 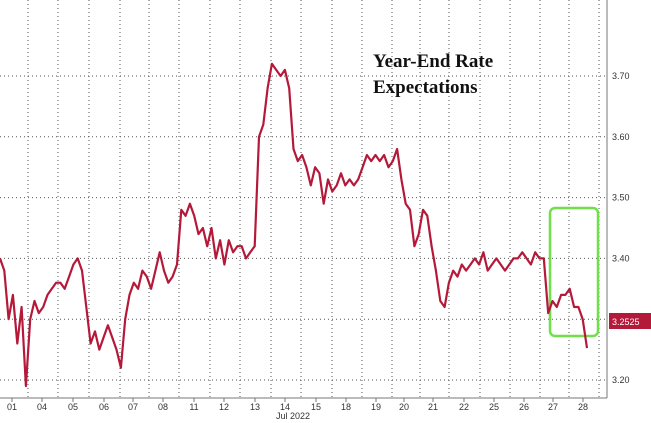 What do you see at coordinates (297, 405) in the screenshot?
I see `x-tick-labels: 01 04 05 06 07 08 11 12 13 14 15 18 19 20 21 22 25 26 27 28` at bounding box center [297, 405].